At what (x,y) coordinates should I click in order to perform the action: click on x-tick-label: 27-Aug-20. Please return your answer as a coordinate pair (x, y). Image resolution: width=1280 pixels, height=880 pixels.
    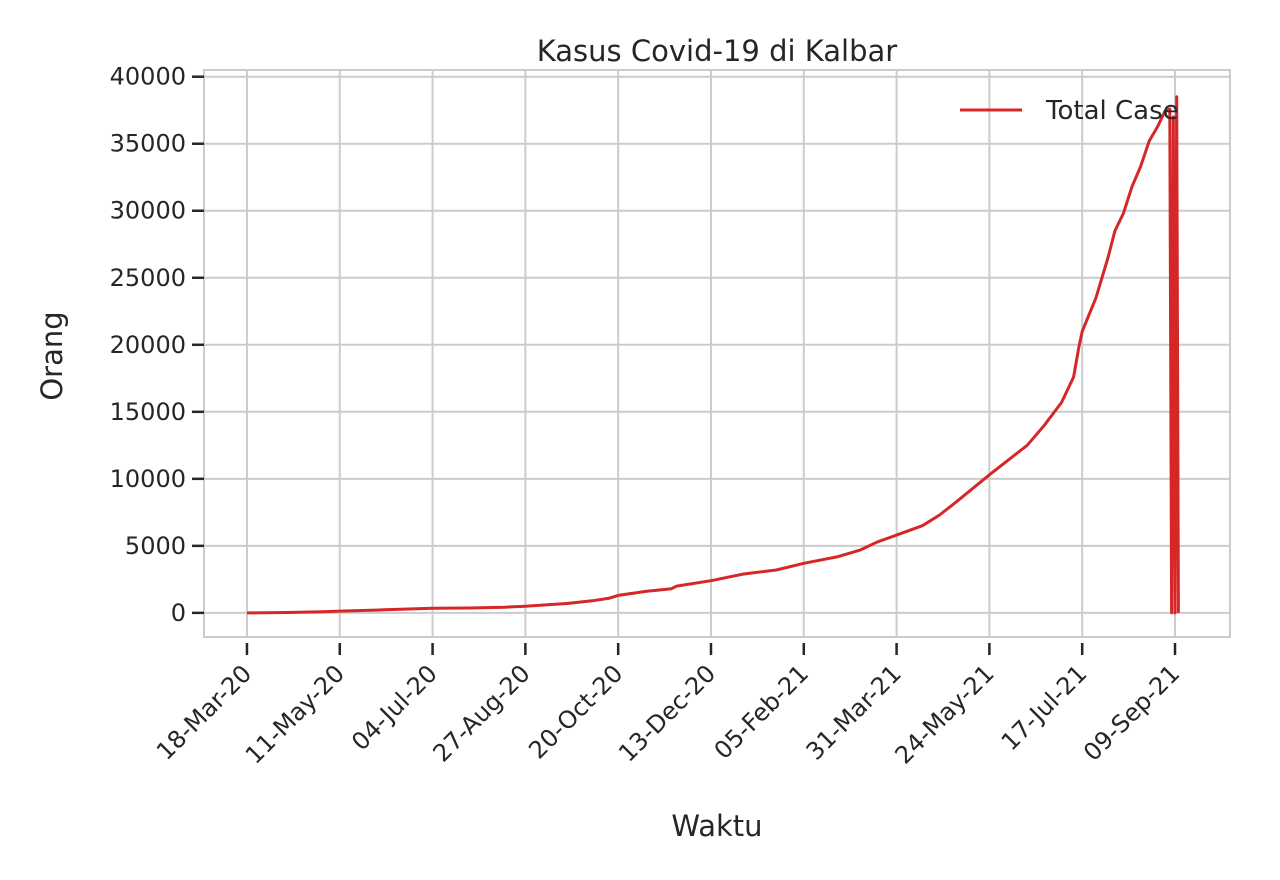
    Looking at the image, I should click on (482, 713).